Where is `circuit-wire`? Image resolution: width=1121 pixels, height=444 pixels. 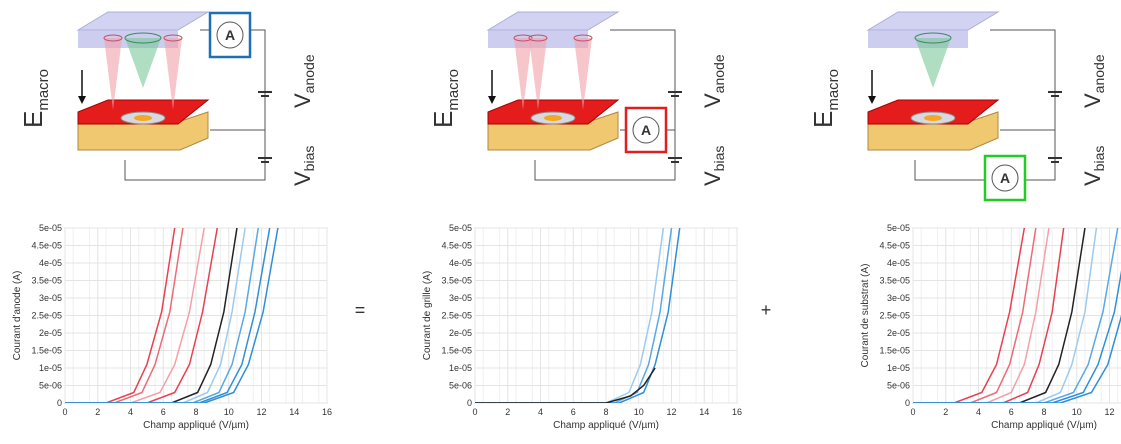 circuit-wire is located at coordinates (985, 105).